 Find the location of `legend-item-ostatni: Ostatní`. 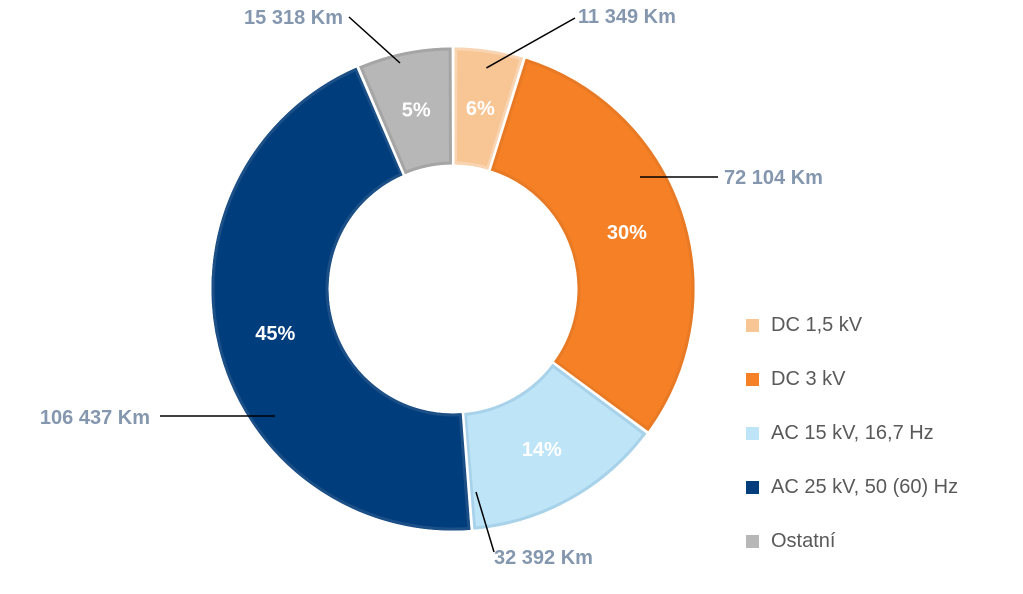

legend-item-ostatni: Ostatní is located at coordinates (852, 541).